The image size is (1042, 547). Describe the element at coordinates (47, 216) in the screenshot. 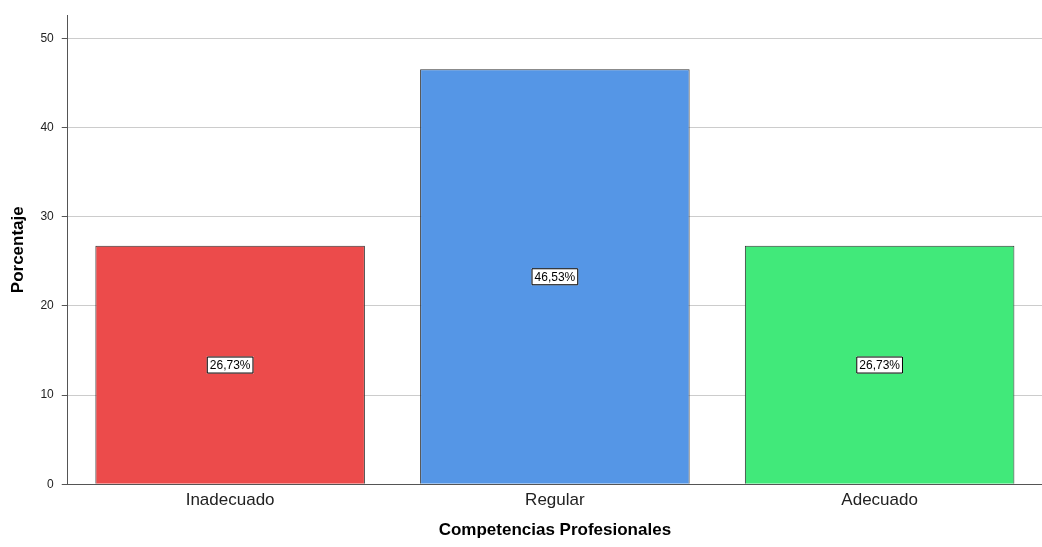

I see `y-tick-label: 30` at that location.